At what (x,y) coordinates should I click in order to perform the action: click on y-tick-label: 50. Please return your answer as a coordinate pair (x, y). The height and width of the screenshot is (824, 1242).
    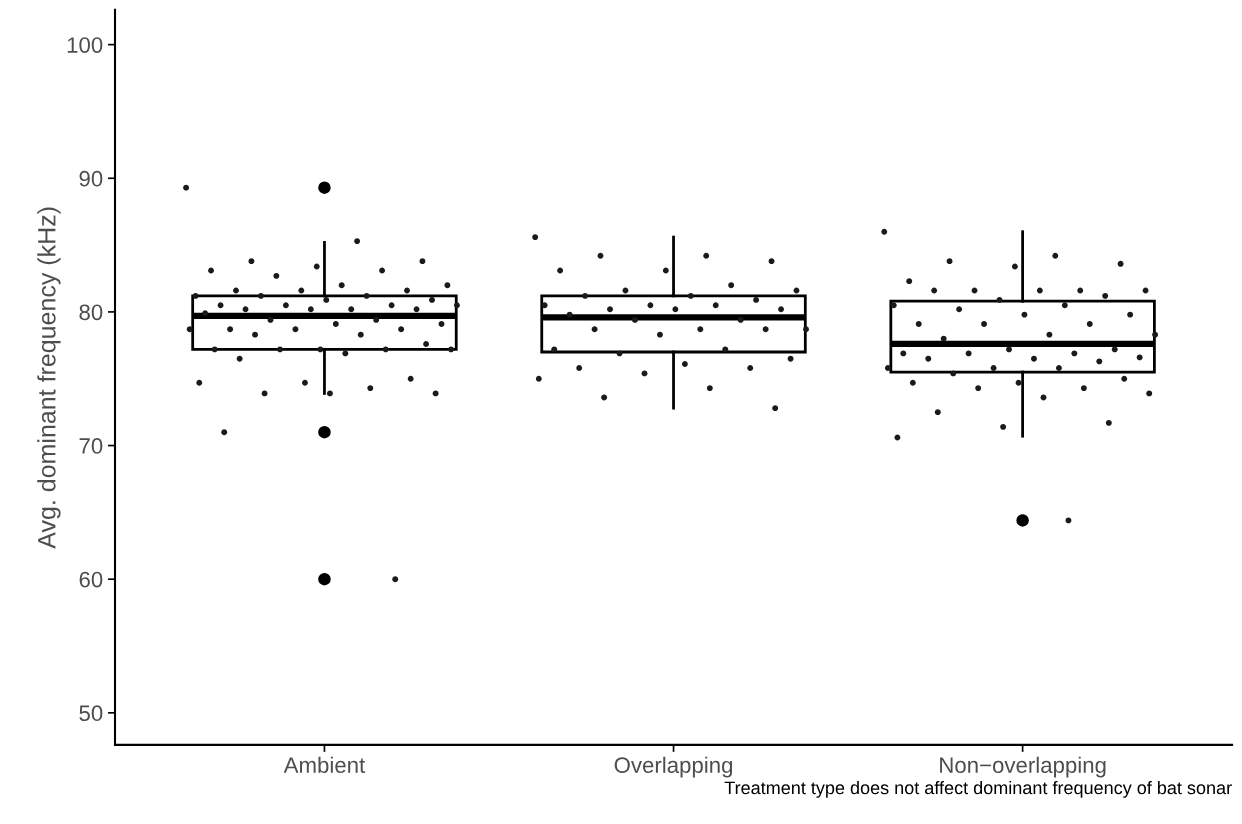
    Looking at the image, I should click on (91, 713).